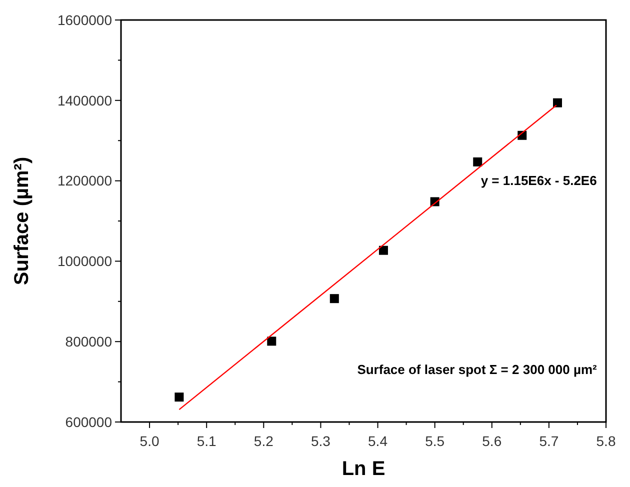 This screenshot has width=630, height=487. What do you see at coordinates (477, 369) in the screenshot?
I see `annotation: Surface of laser spot Σ = 2 300 000 µm²` at bounding box center [477, 369].